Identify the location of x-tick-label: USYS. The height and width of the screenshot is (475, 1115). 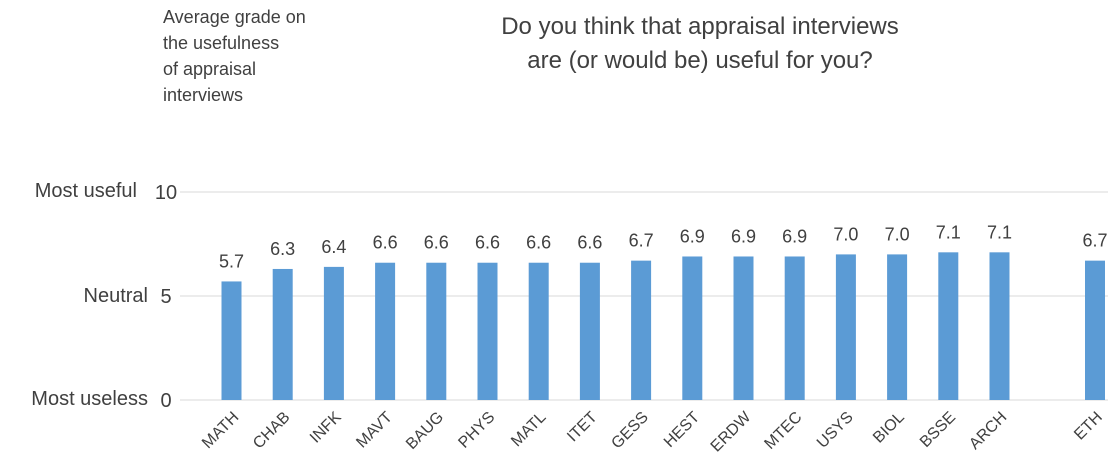
(835, 430).